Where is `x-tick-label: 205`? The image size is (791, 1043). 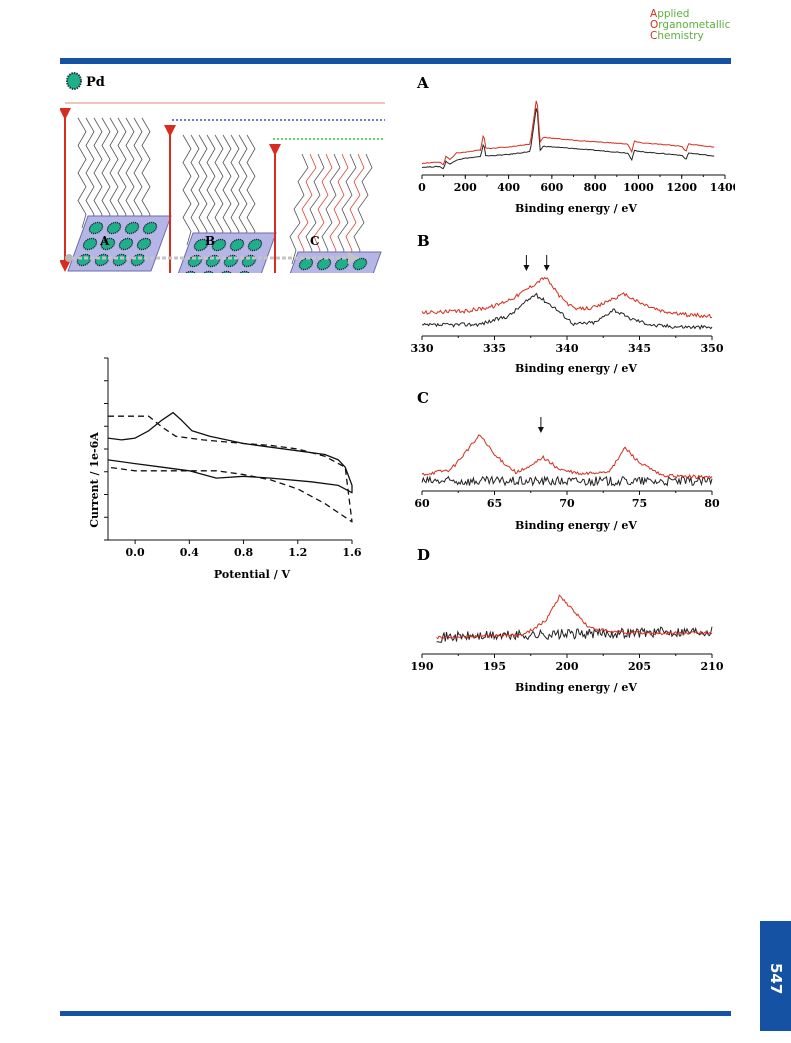
x-tick-label: 205 is located at coordinates (639, 666).